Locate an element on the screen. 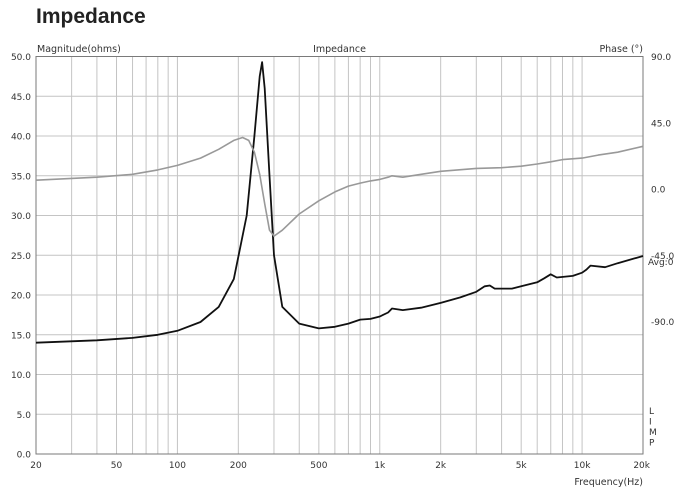  y-tick-label: 20.0 is located at coordinates (21, 297).